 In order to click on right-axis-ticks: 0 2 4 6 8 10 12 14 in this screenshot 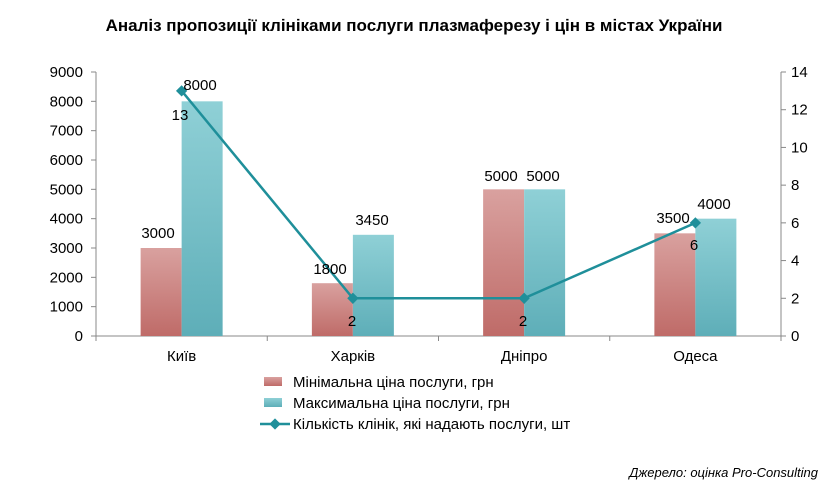, I will do `click(794, 204)`.